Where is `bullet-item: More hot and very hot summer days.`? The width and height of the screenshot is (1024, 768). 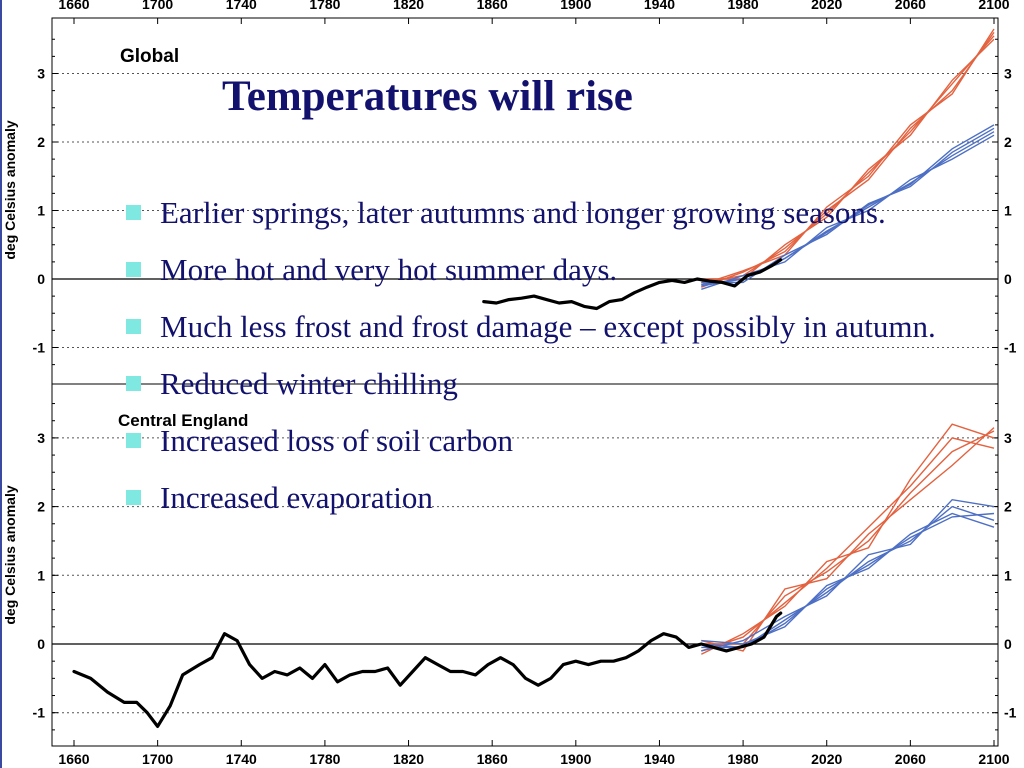
bullet-item: More hot and very hot summer days. is located at coordinates (550, 270).